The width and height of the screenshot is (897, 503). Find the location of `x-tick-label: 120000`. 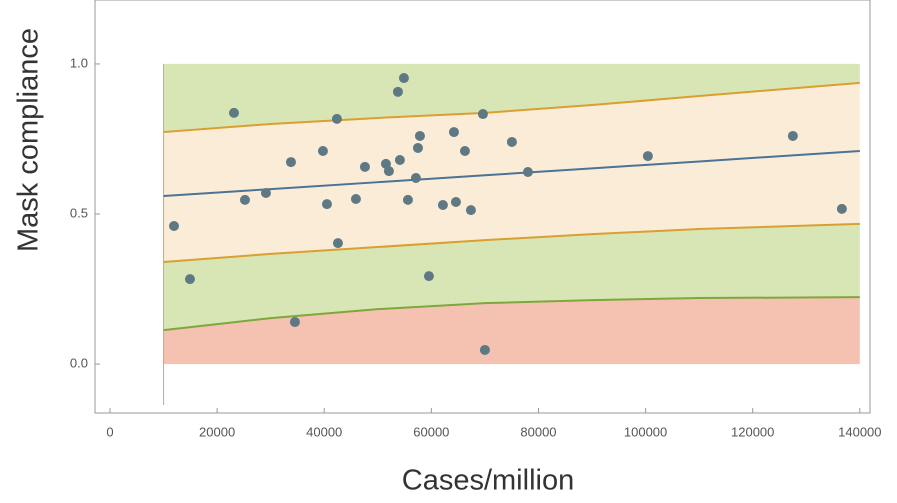

x-tick-label: 120000 is located at coordinates (752, 431).